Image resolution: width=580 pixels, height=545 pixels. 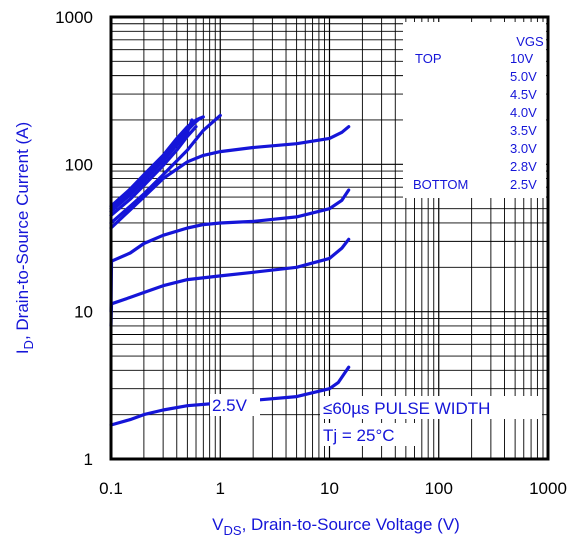 What do you see at coordinates (440, 184) in the screenshot?
I see `legend-bottom-label: BOTTOM` at bounding box center [440, 184].